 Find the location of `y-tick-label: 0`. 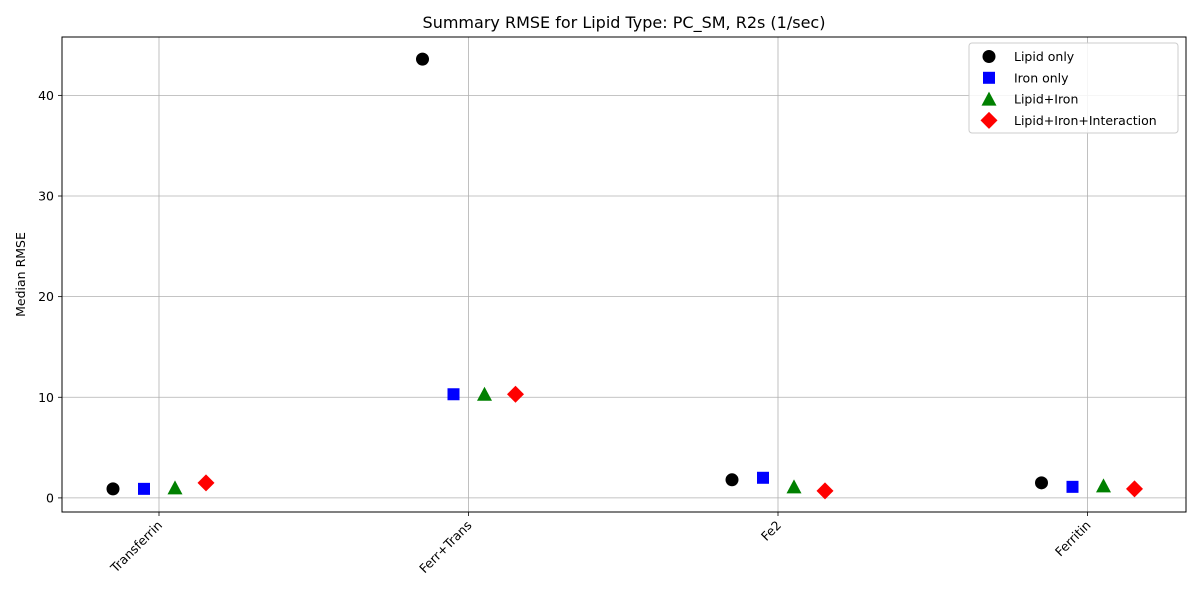

y-tick-label: 0 is located at coordinates (50, 497).